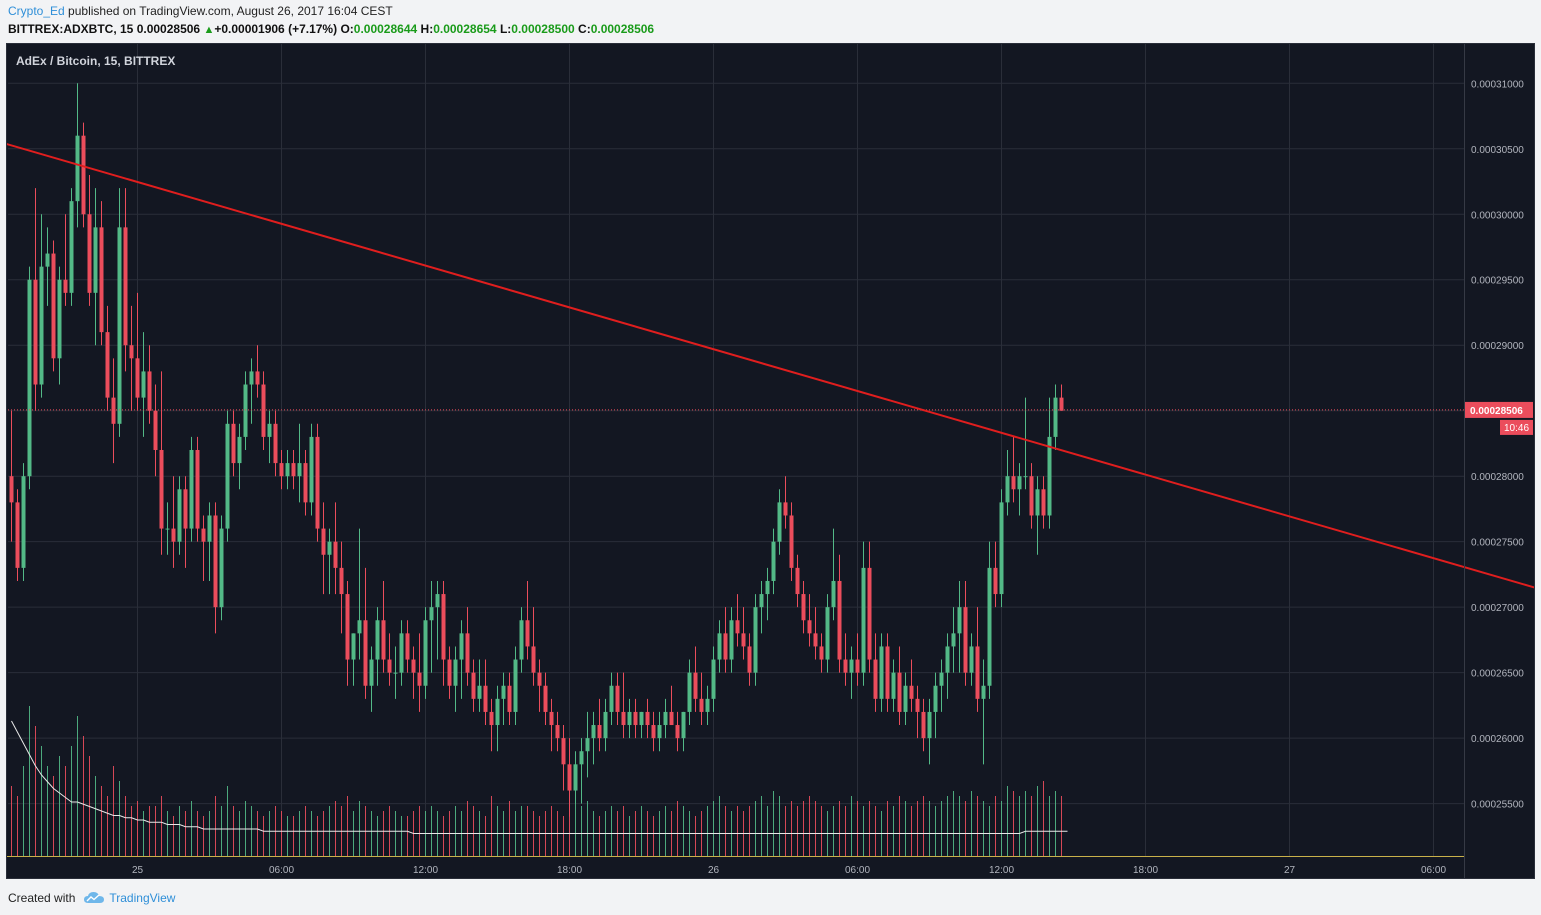  What do you see at coordinates (94, 898) in the screenshot?
I see `tradingview-cloud-icon` at bounding box center [94, 898].